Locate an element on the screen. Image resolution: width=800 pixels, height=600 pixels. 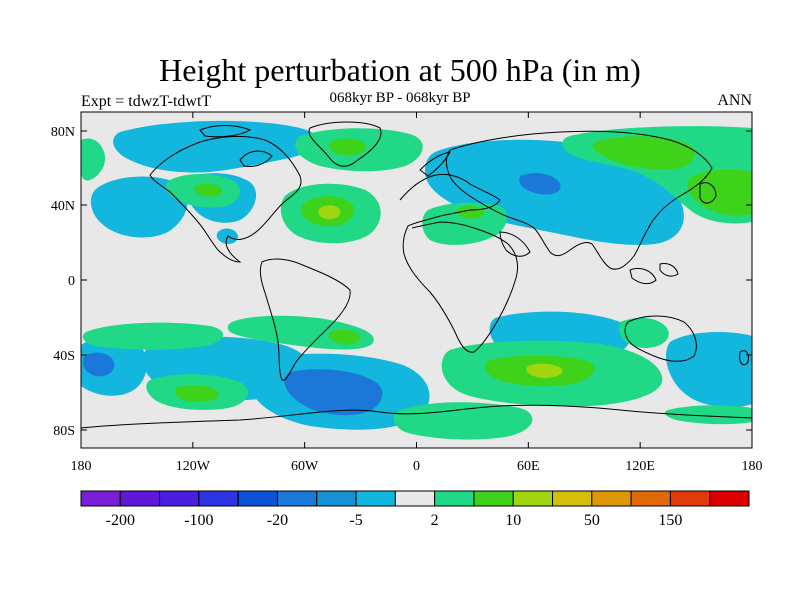
positive-region-mediterranean-core is located at coordinates (470, 212).